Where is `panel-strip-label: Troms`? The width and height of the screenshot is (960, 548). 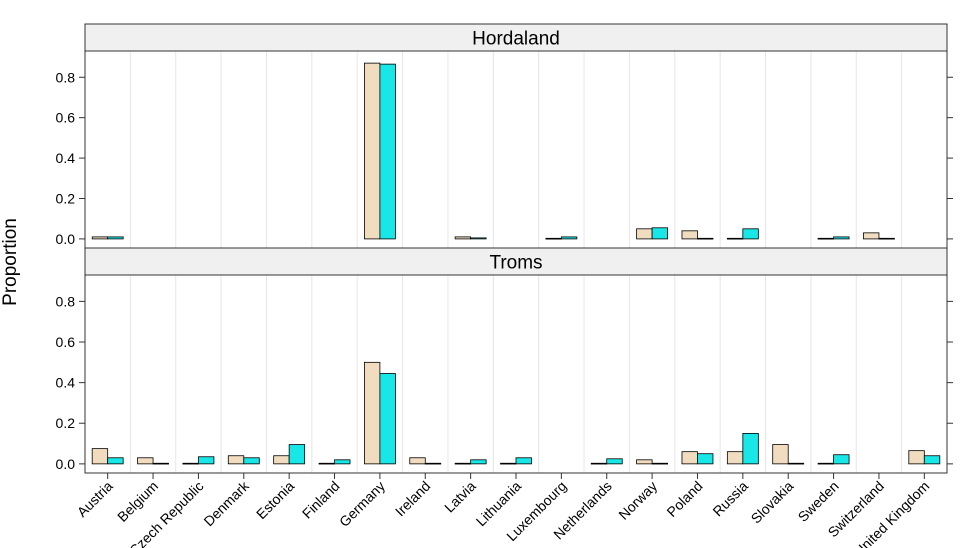 panel-strip-label: Troms is located at coordinates (515, 263).